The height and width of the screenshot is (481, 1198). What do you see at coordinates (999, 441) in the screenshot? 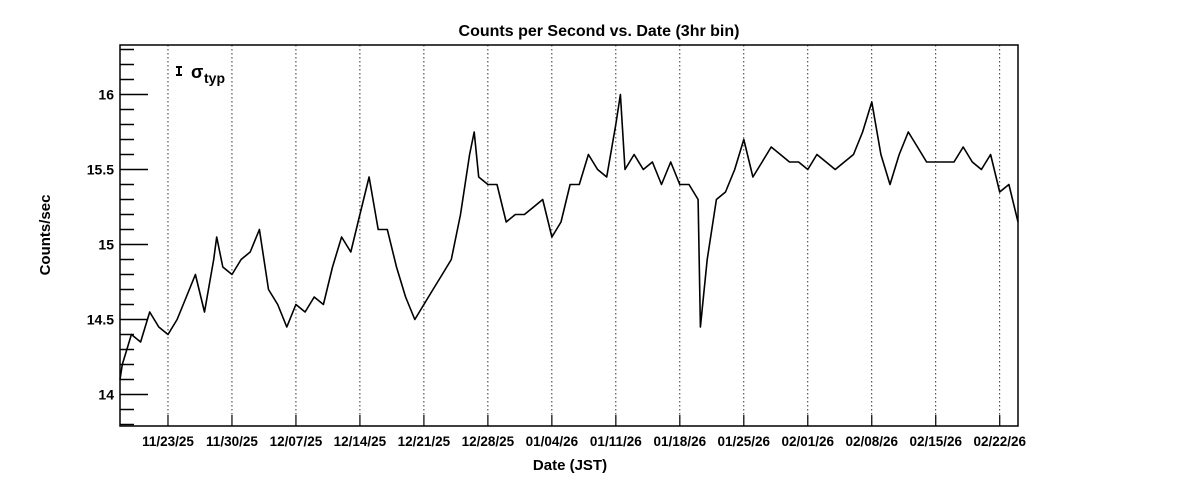
I see `x-tick-label: 02/22/26` at bounding box center [999, 441].